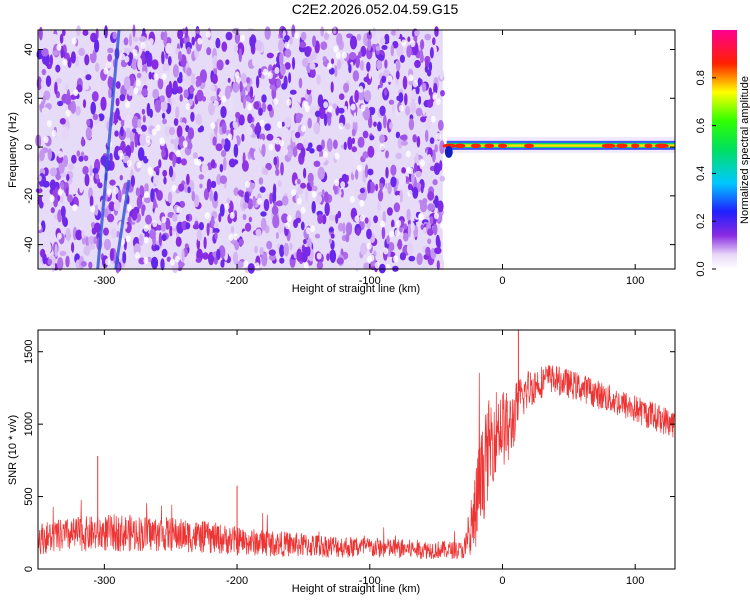 This screenshot has height=600, width=750. What do you see at coordinates (724, 149) in the screenshot?
I see `colorbar-gradient` at bounding box center [724, 149].